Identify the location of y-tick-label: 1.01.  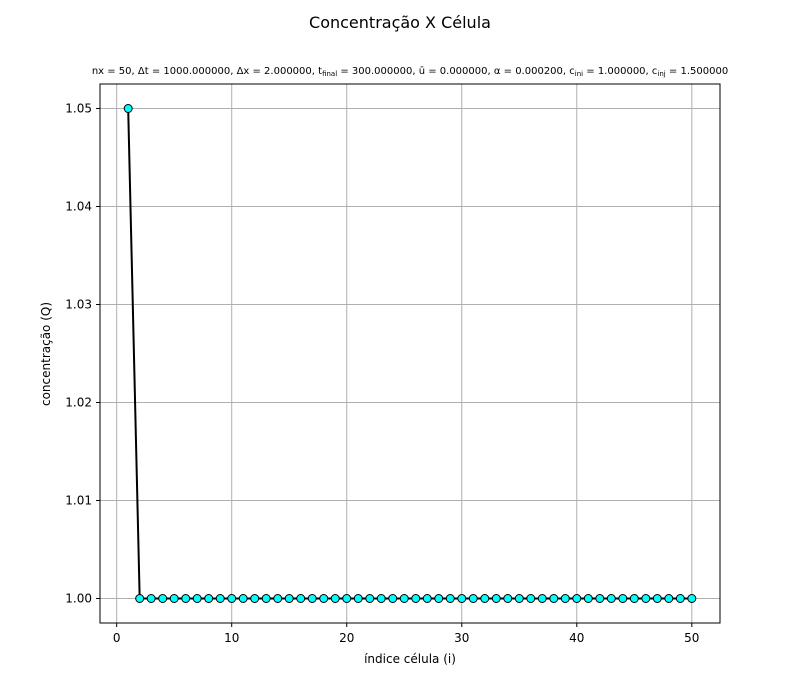
(78, 501).